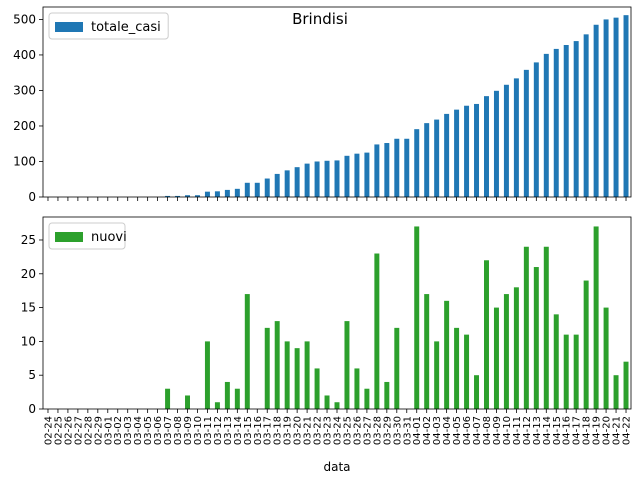 This screenshot has width=640, height=480. Describe the element at coordinates (437, 430) in the screenshot. I see `x-tick-label: 04-03` at that location.